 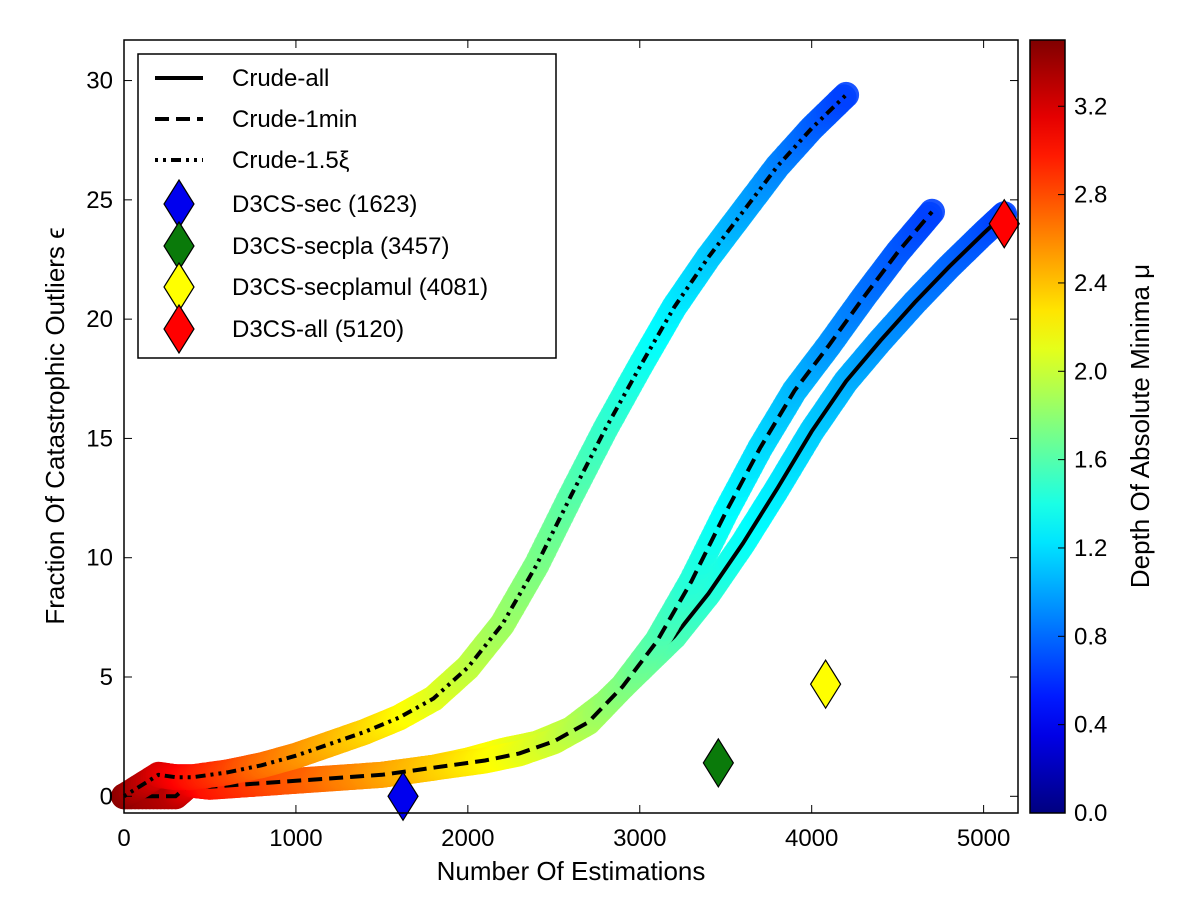 What do you see at coordinates (1090, 371) in the screenshot?
I see `colorbar-tick-label: 2.0` at bounding box center [1090, 371].